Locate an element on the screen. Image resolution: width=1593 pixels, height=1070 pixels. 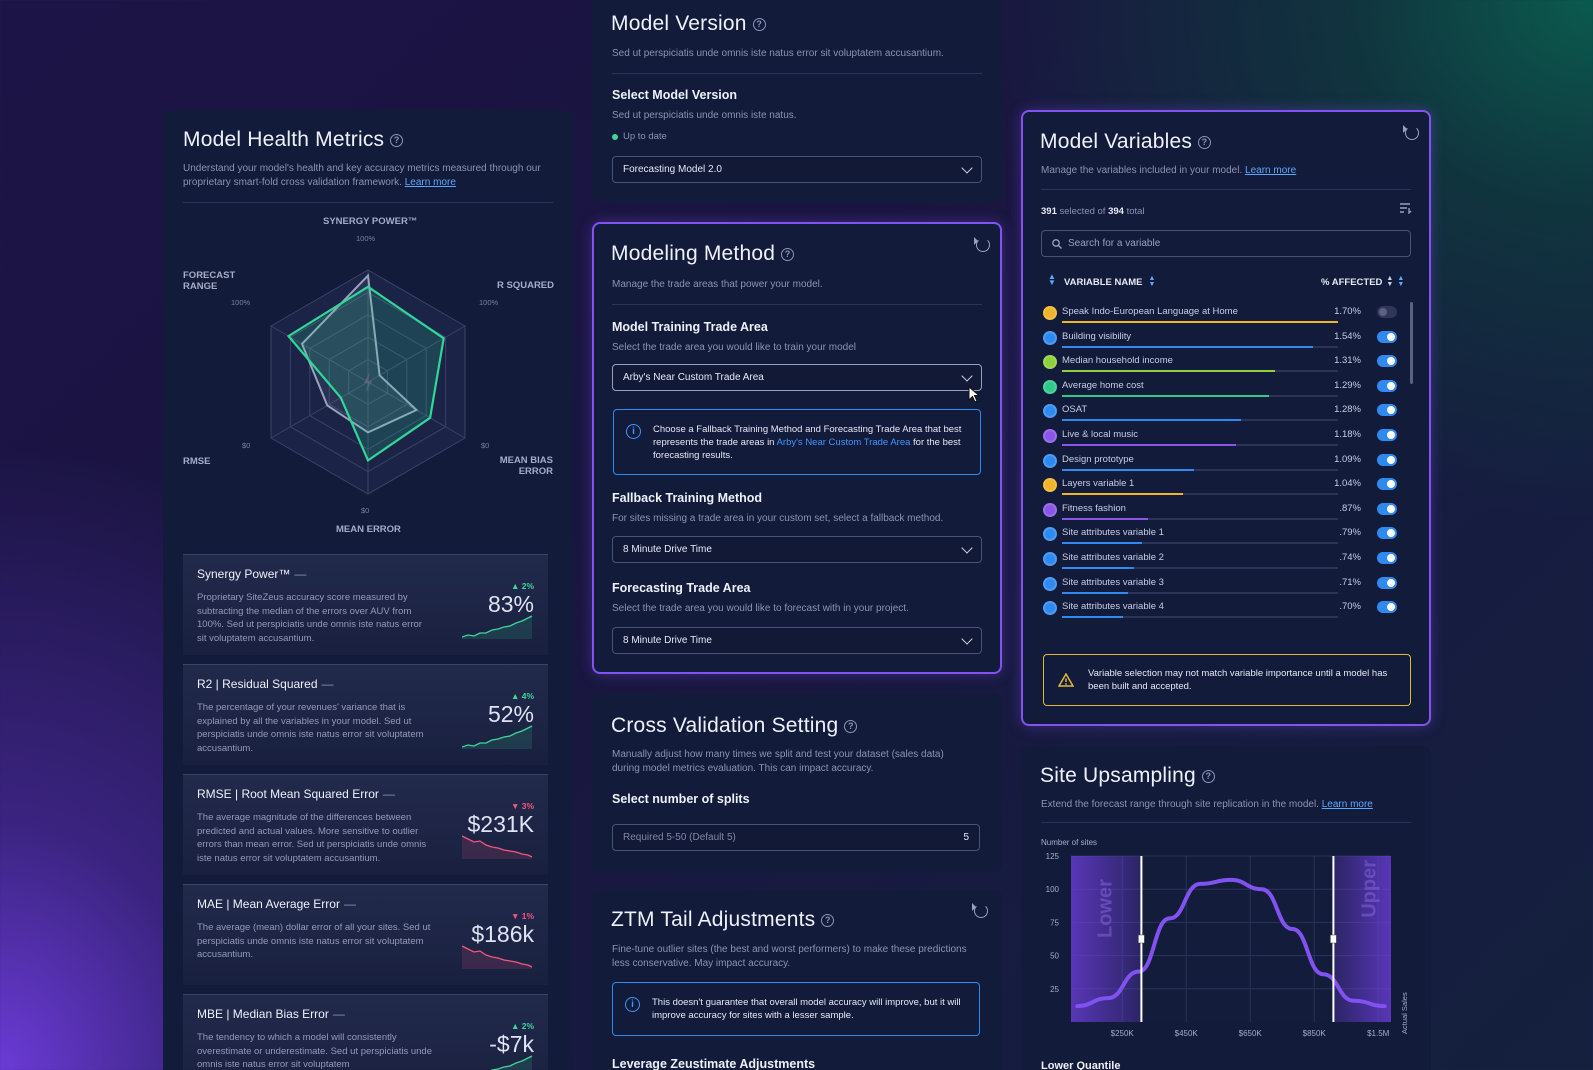
search-placeholder: Search for a variable is located at coordinates (1114, 243).